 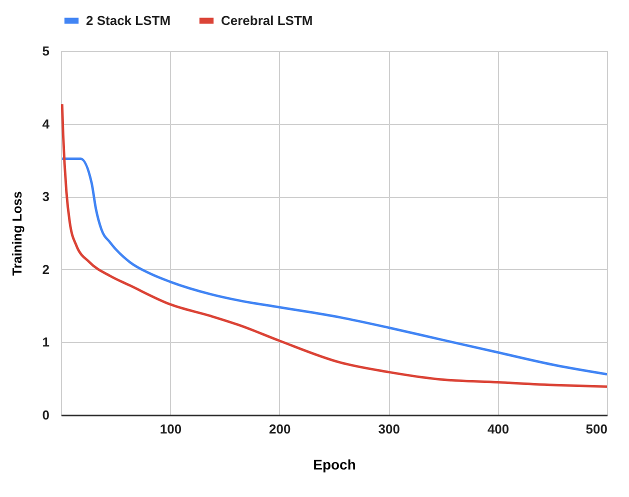 What do you see at coordinates (267, 20) in the screenshot?
I see `legend-label: Cerebral LSTM` at bounding box center [267, 20].